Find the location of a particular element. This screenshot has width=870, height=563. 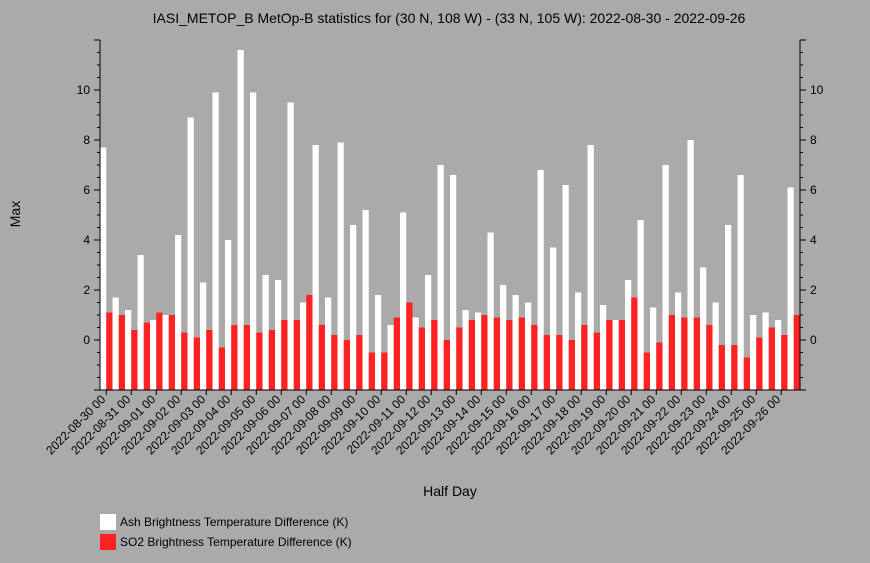

y-tick-label-left: 2 is located at coordinates (86, 290).